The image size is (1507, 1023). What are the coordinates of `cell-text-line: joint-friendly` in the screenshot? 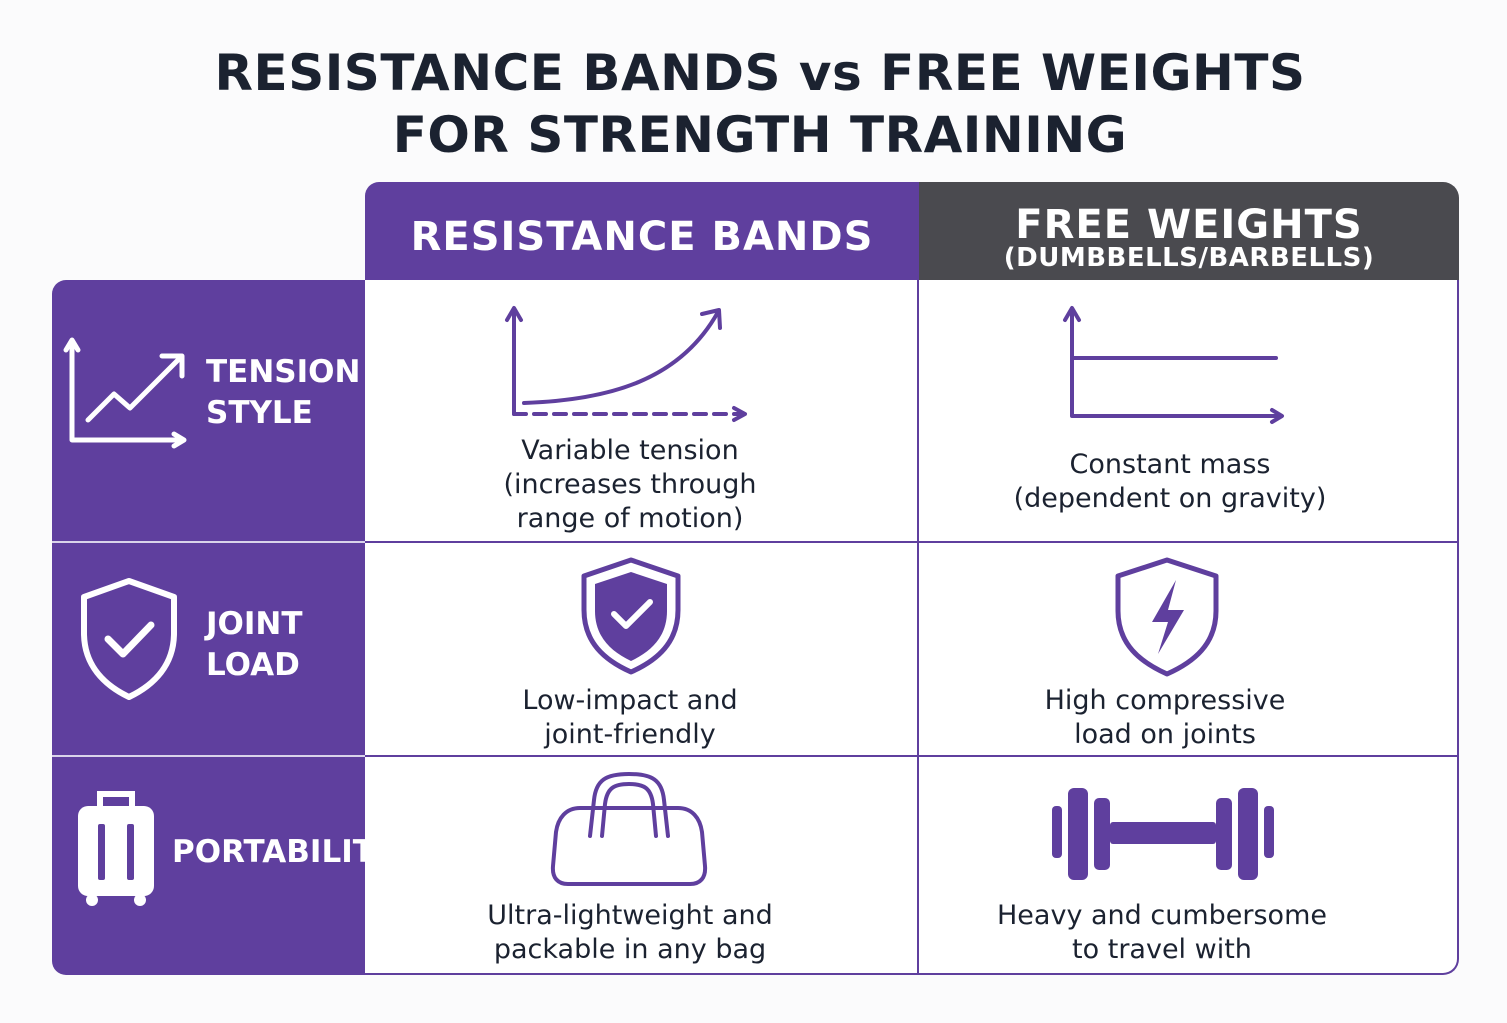 It's located at (630, 734).